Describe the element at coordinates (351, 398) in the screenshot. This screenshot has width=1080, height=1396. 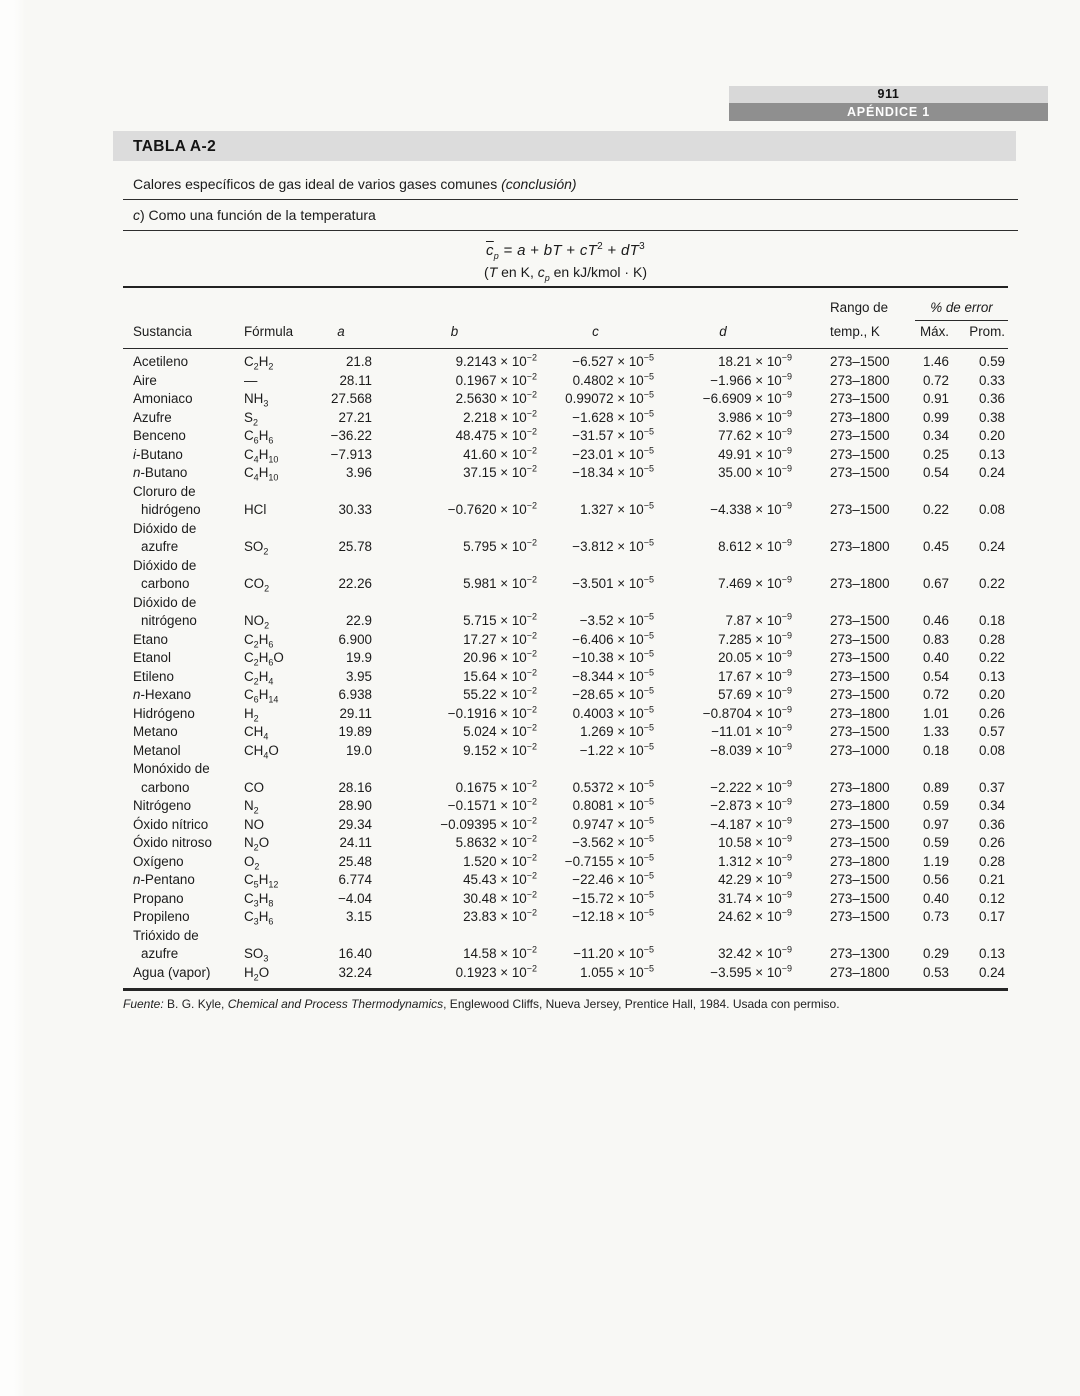
I see `coeff-a-cell: 27.568` at that location.